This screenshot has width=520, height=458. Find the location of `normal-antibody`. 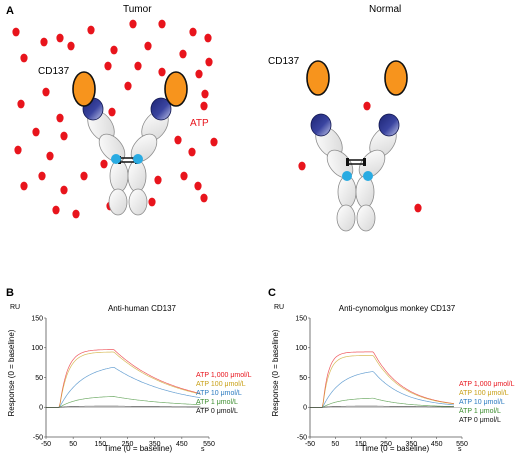

normal-antibody is located at coordinates (355, 172).